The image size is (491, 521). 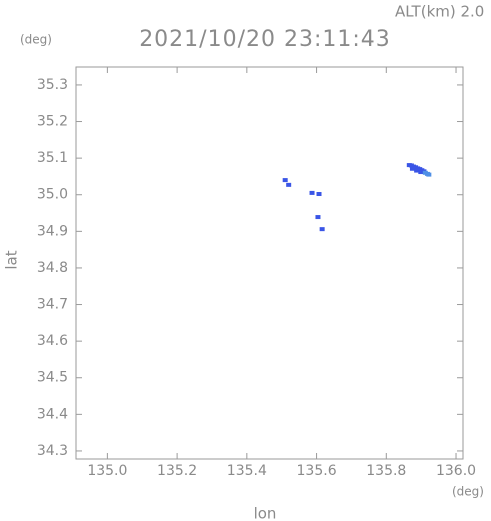 What do you see at coordinates (468, 492) in the screenshot?
I see `x-unit: (deg)` at bounding box center [468, 492].